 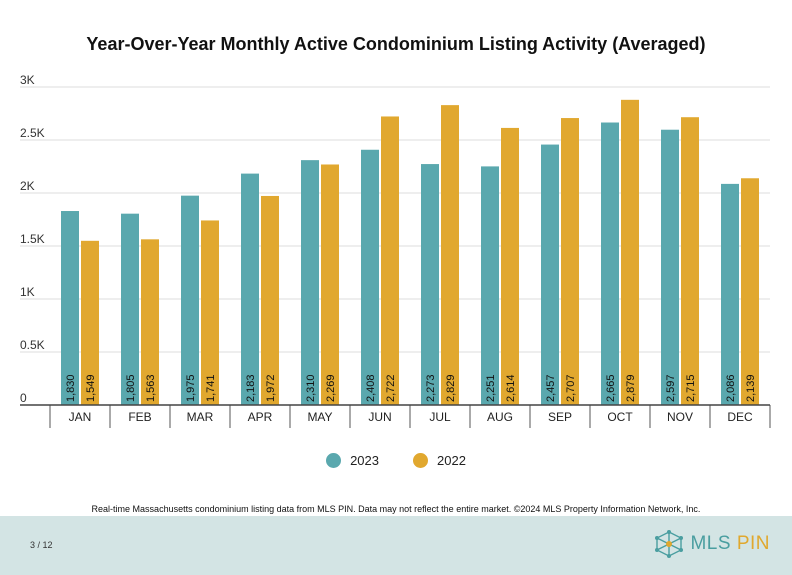 I want to click on y-tick-label: 0, so click(x=23, y=398).